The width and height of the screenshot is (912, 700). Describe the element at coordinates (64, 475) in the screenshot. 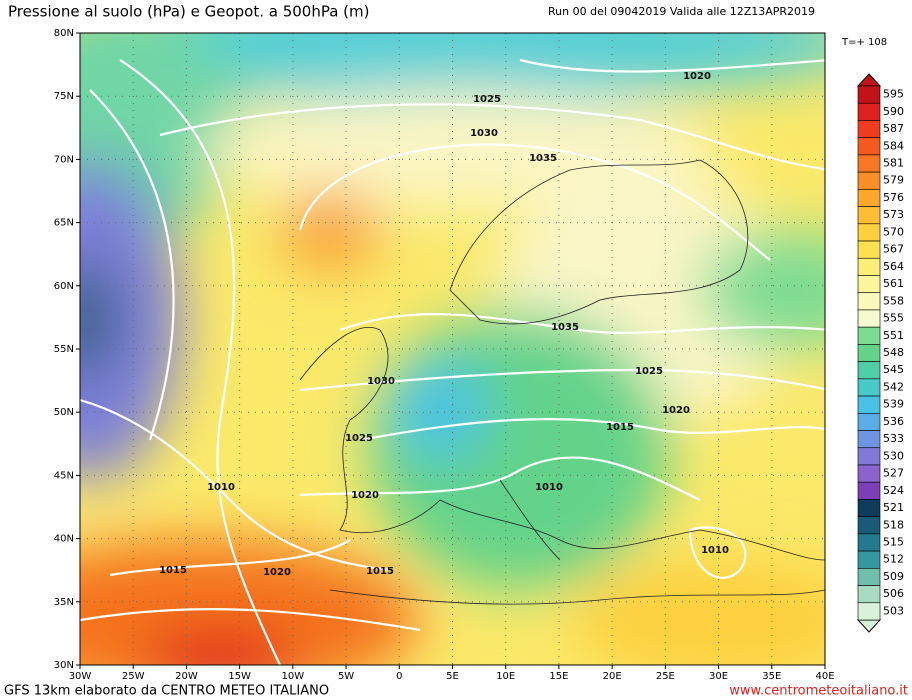

I see `lat-label: 45N` at that location.